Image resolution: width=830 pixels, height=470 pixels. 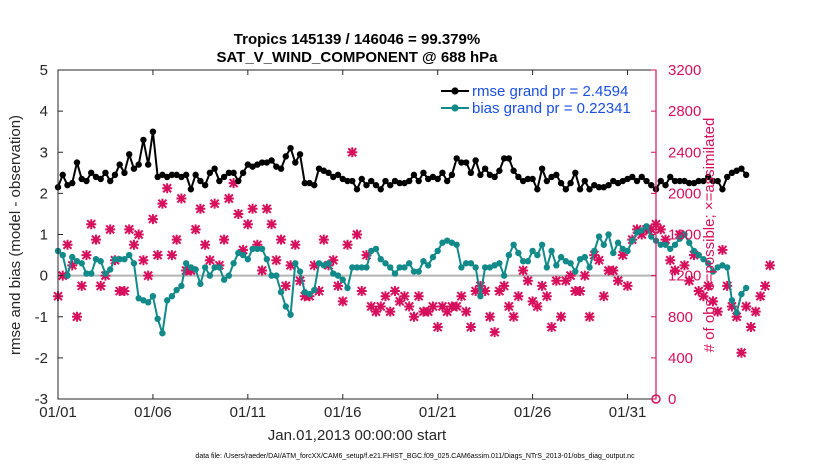 What do you see at coordinates (684, 111) in the screenshot?
I see `y-right-tick-label: 2800` at bounding box center [684, 111].